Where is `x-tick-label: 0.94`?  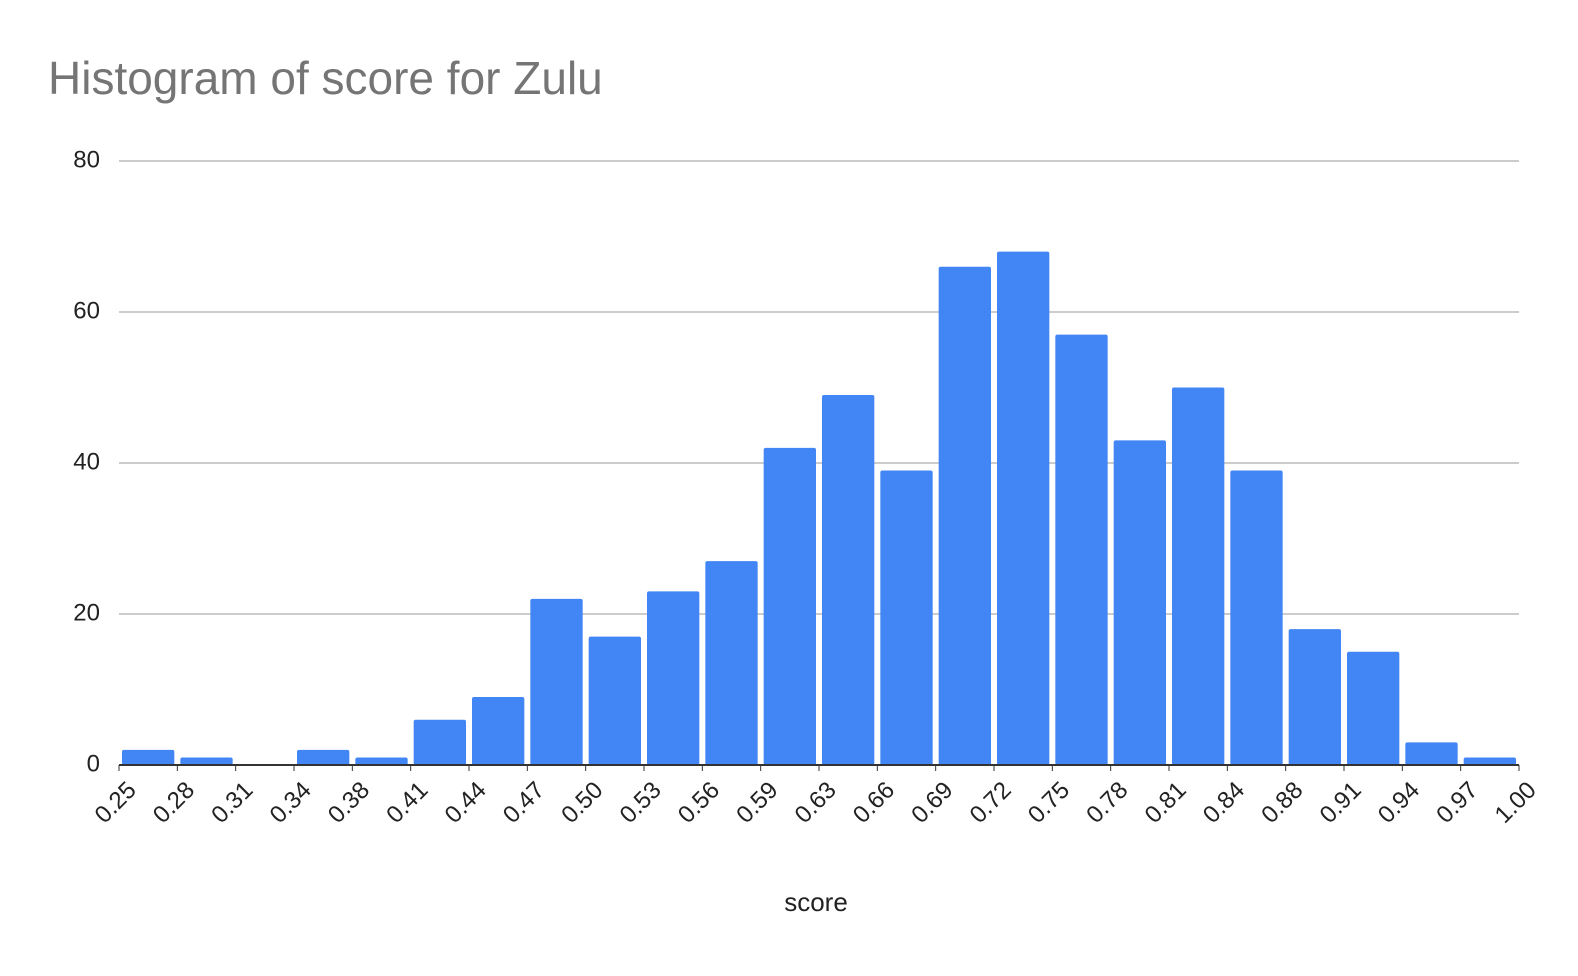
x-tick-label: 0.94 is located at coordinates (1399, 803).